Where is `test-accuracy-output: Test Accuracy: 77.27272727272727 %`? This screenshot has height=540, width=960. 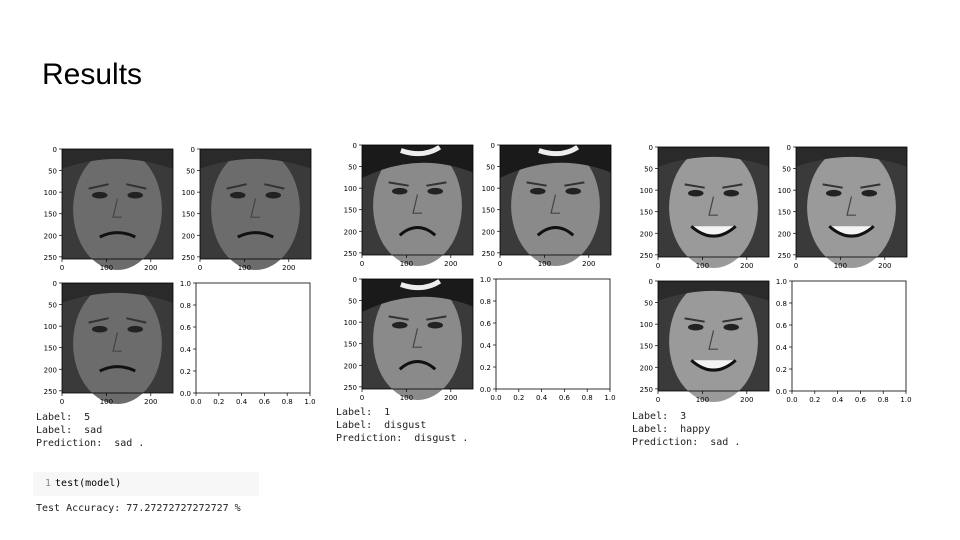 test-accuracy-output: Test Accuracy: 77.27272727272727 % is located at coordinates (138, 508).